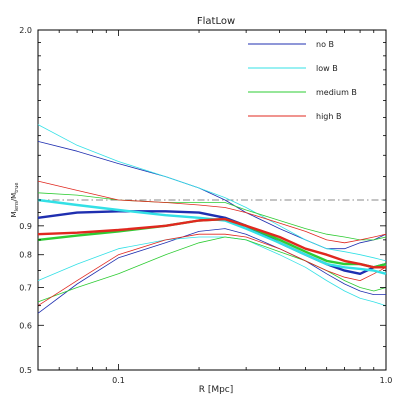 Image resolution: width=401 pixels, height=401 pixels. Describe the element at coordinates (17, 188) in the screenshot. I see `y-axis-label-sub2: true` at that location.